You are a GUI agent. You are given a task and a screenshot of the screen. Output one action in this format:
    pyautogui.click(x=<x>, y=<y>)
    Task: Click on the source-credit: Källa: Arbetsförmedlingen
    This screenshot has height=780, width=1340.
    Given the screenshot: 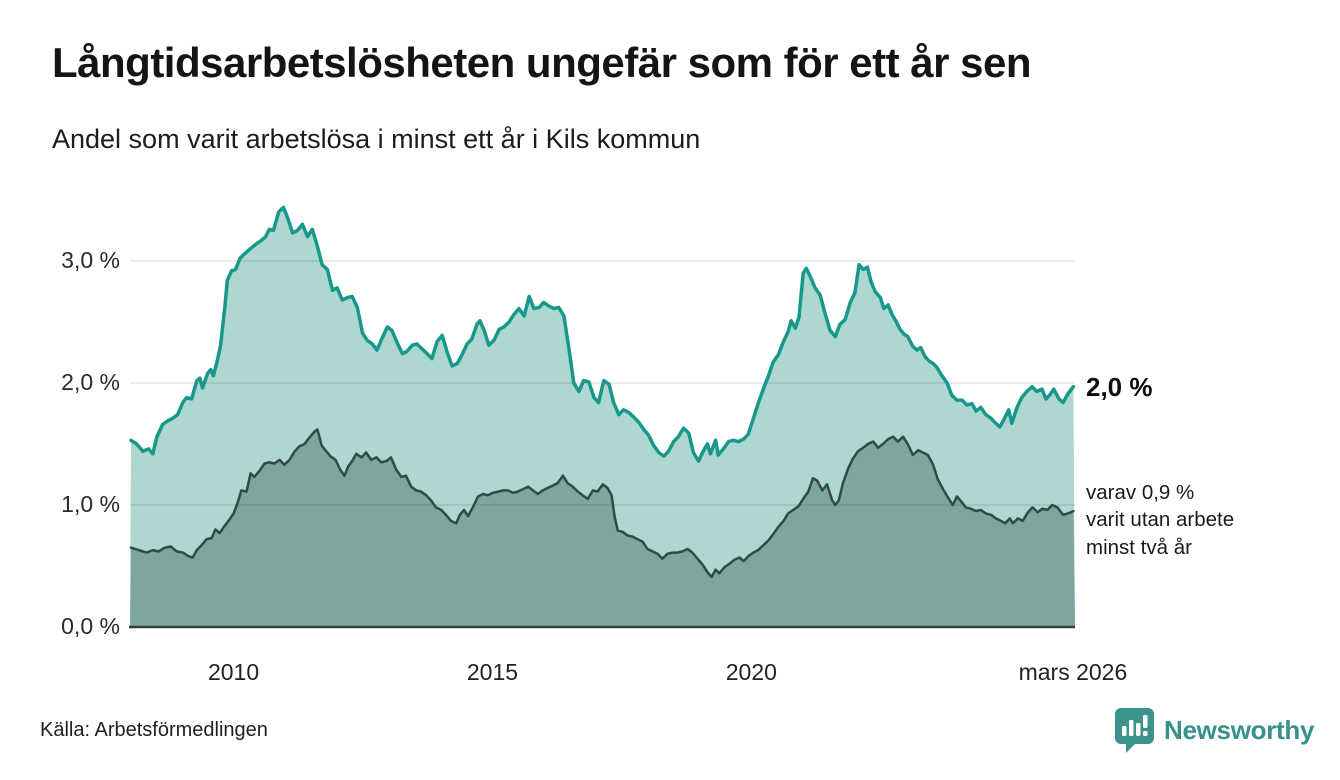 What is the action you would take?
    pyautogui.click(x=154, y=730)
    